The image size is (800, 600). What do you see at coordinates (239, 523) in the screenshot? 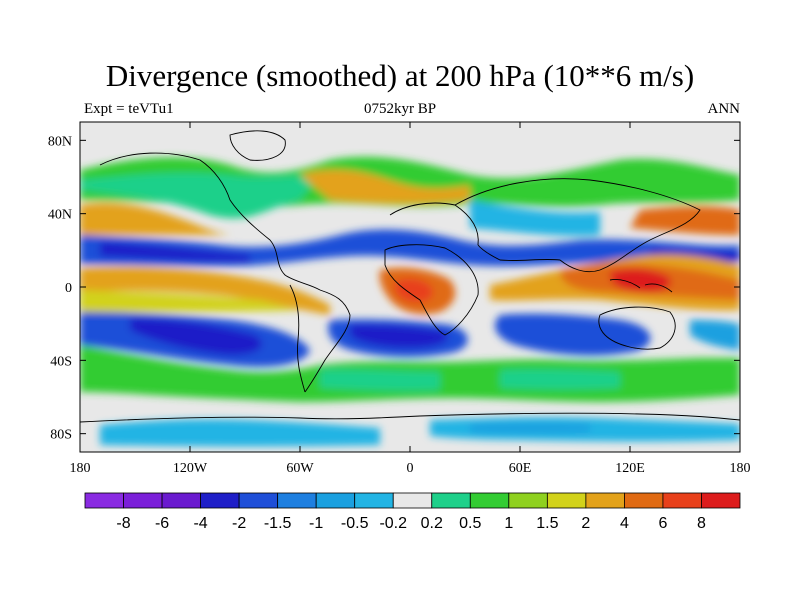
I see `colorbar-label: -2` at bounding box center [239, 523].